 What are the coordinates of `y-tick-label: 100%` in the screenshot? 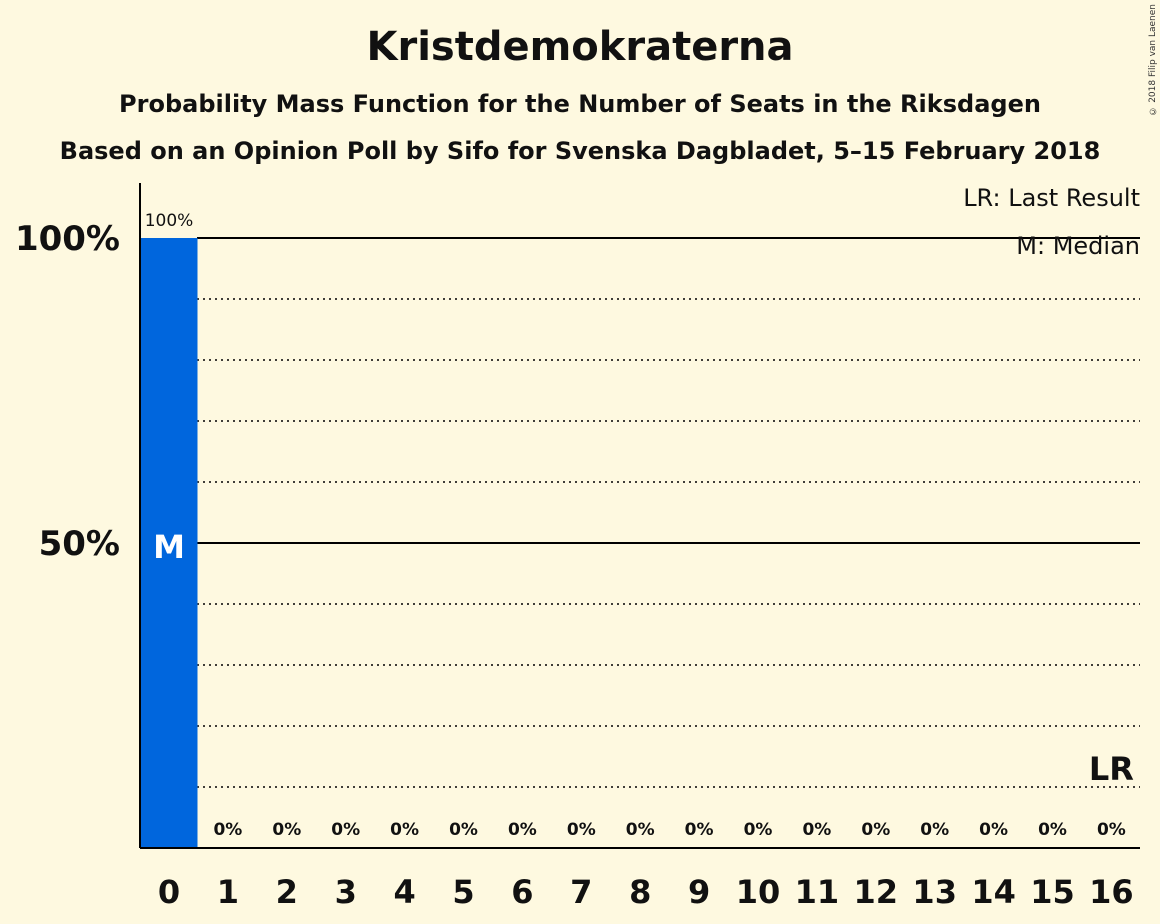 It's located at (67, 239).